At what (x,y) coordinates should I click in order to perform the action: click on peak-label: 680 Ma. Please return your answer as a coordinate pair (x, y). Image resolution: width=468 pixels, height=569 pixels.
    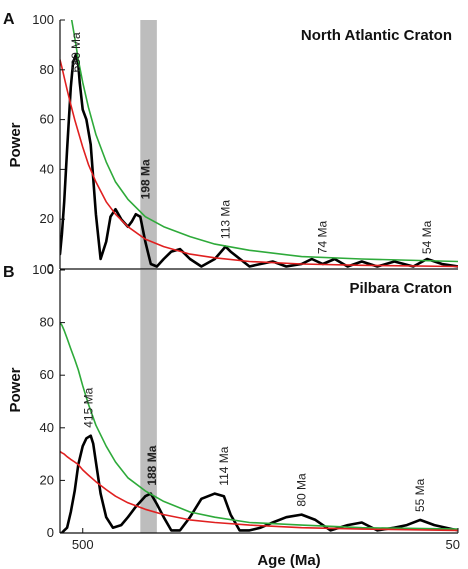
    Looking at the image, I should click on (76, 52).